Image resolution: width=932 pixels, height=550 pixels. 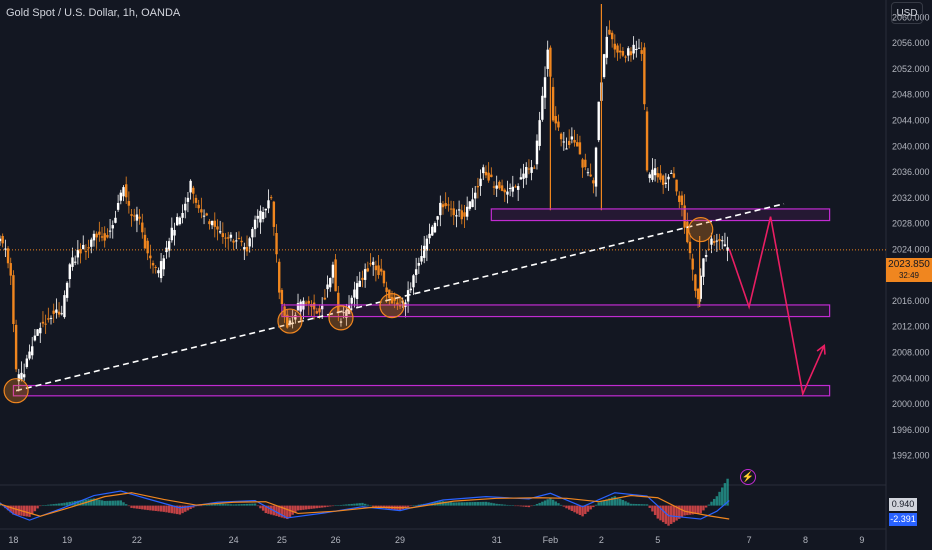 I want to click on projection-arrowhead, so click(x=821, y=349).